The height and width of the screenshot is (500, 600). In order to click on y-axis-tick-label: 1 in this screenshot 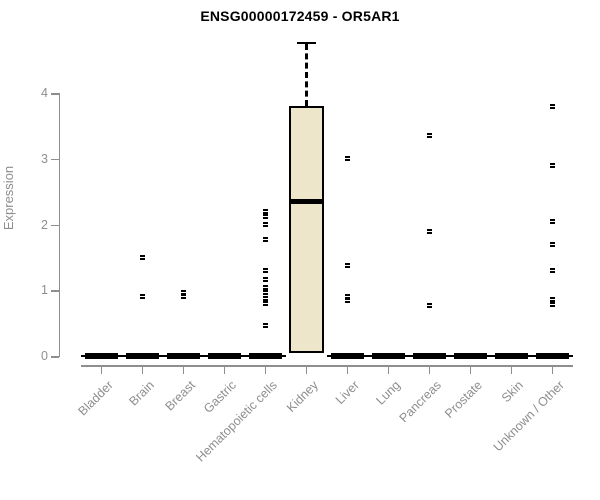, I will do `click(44, 290)`.